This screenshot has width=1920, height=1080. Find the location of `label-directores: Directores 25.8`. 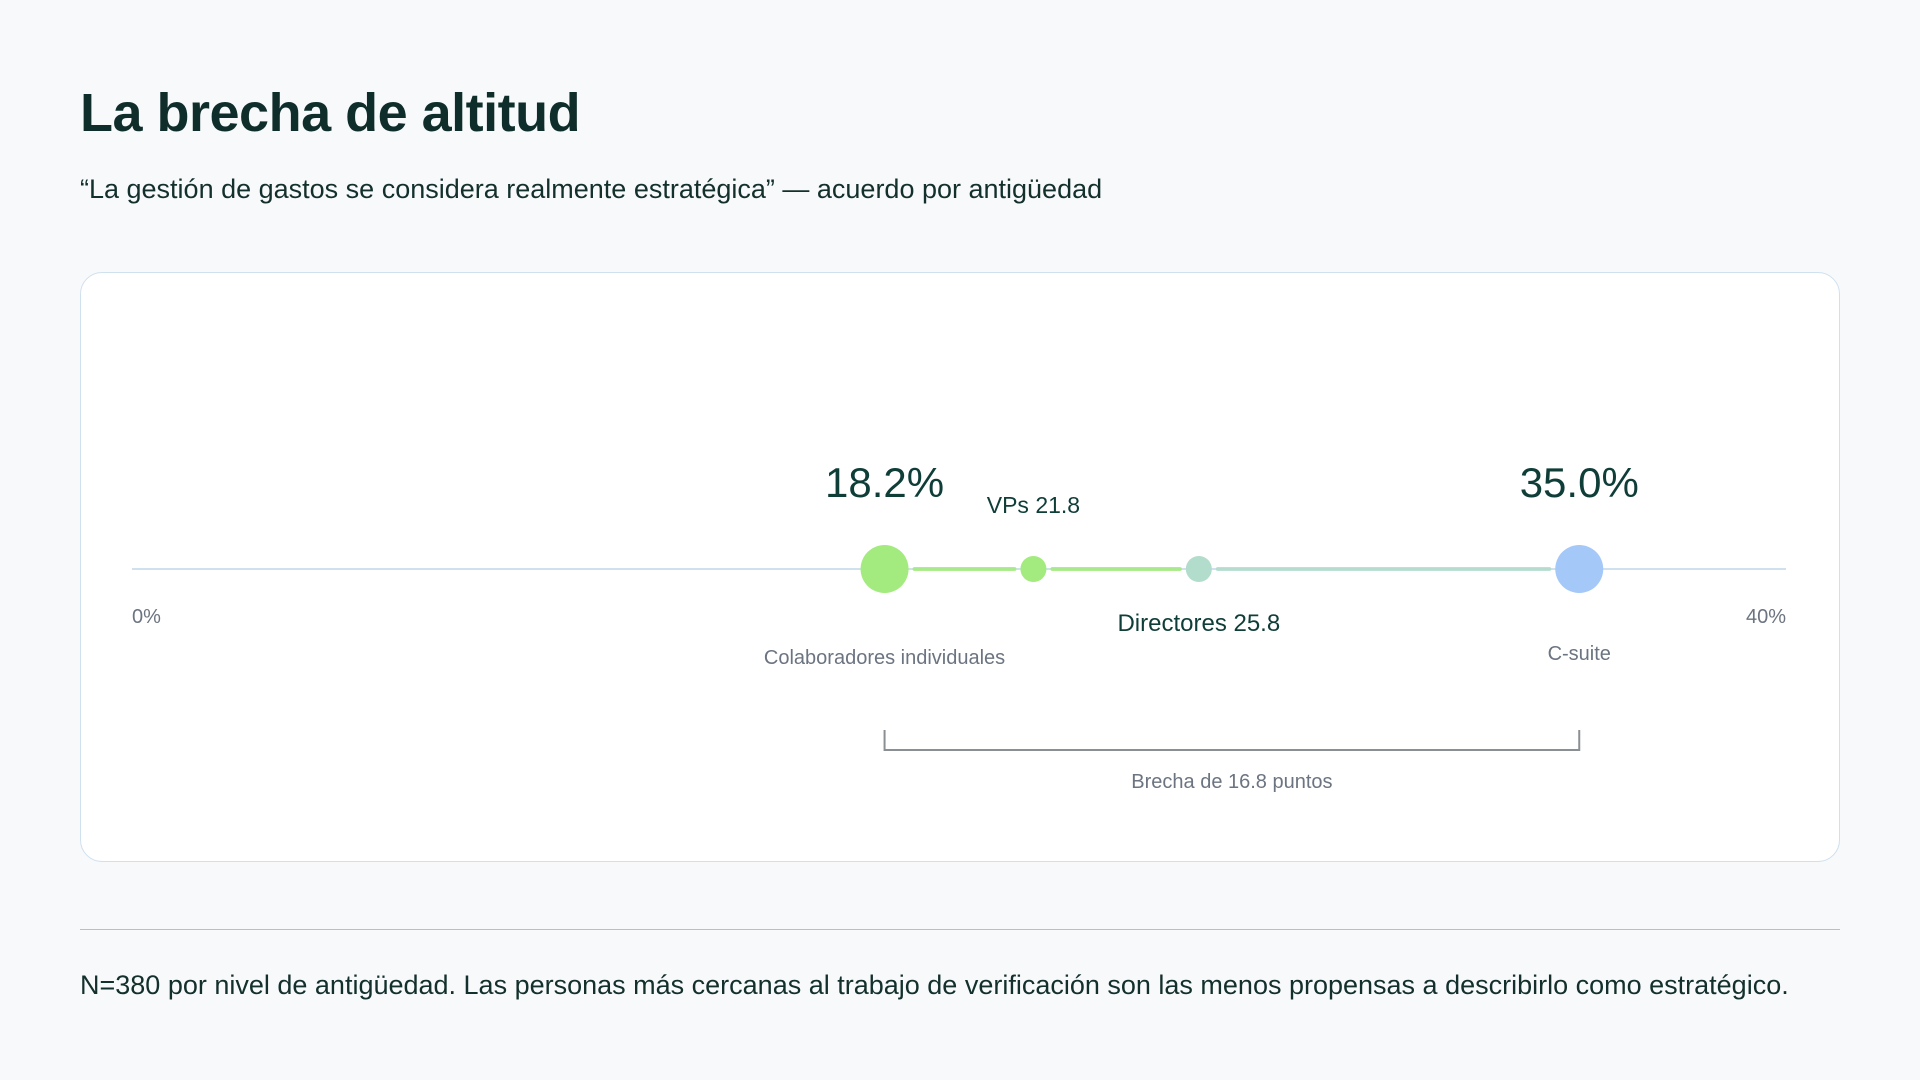

label-directores: Directores 25.8 is located at coordinates (1198, 623).